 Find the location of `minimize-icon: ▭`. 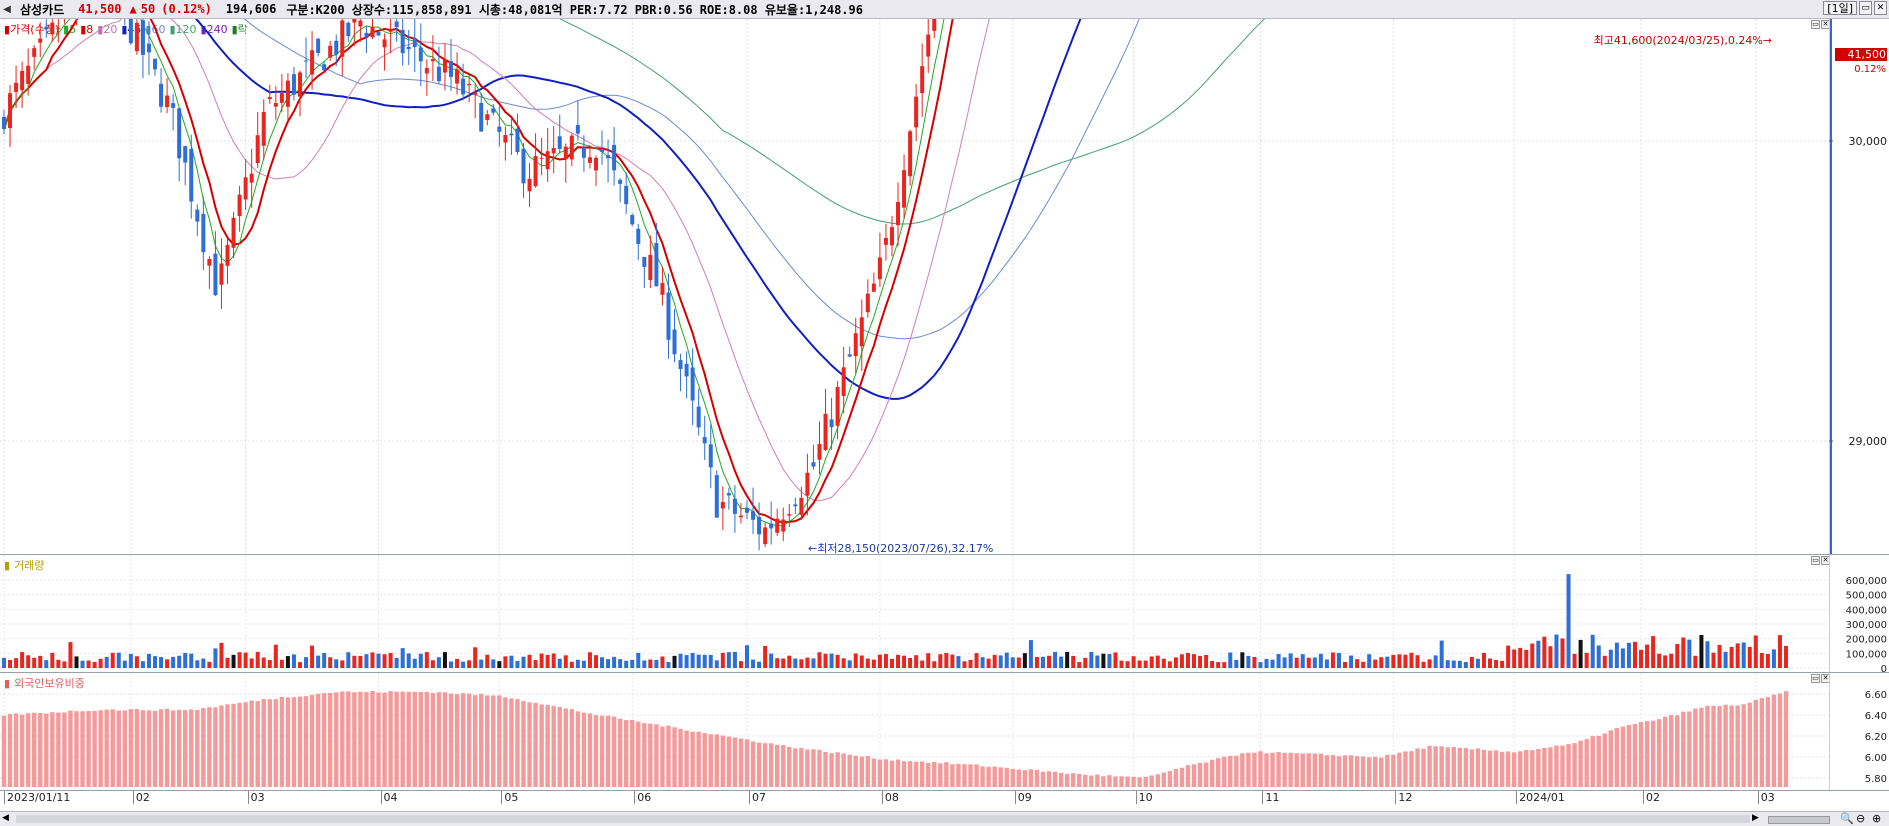

minimize-icon: ▭ is located at coordinates (1865, 8).